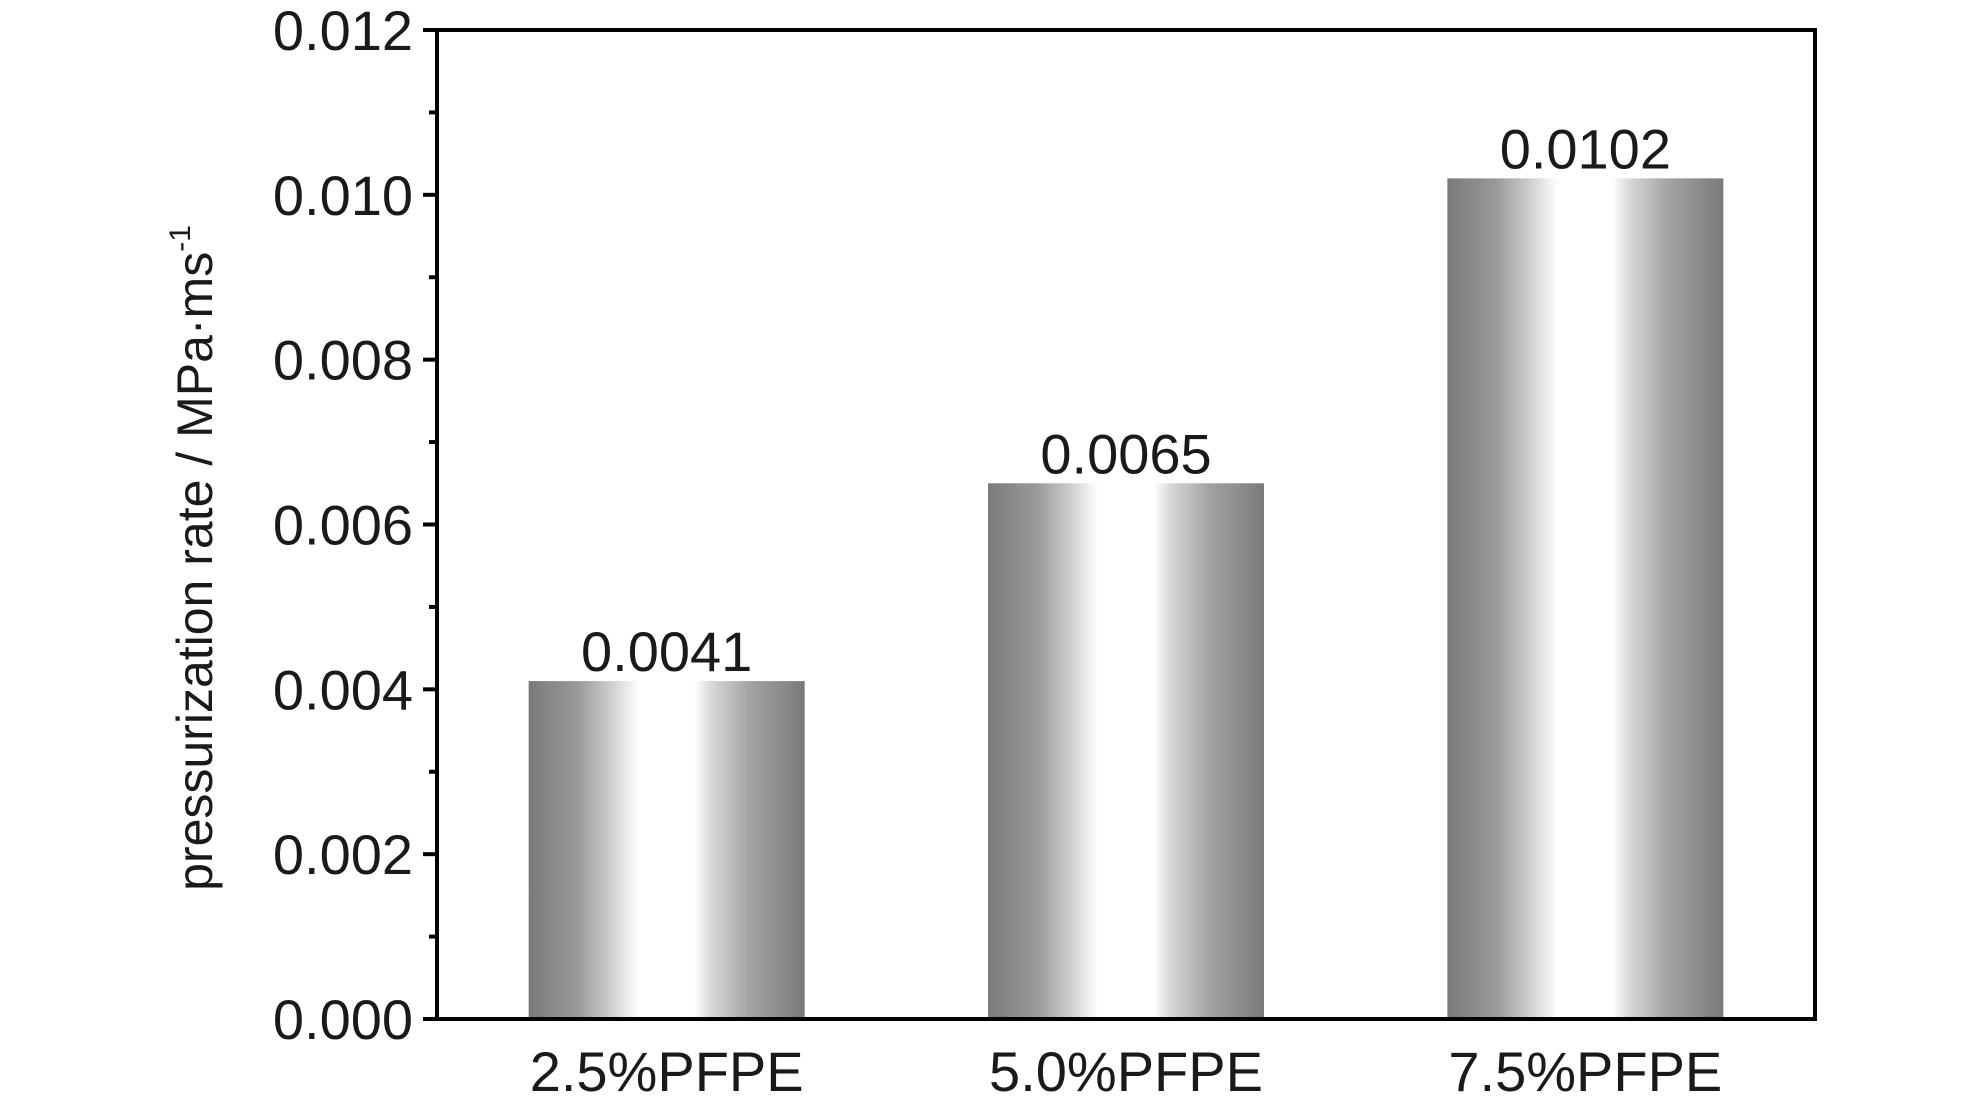  What do you see at coordinates (1585, 1071) in the screenshot?
I see `x-tick-label-3: 7.5%PFPE` at bounding box center [1585, 1071].